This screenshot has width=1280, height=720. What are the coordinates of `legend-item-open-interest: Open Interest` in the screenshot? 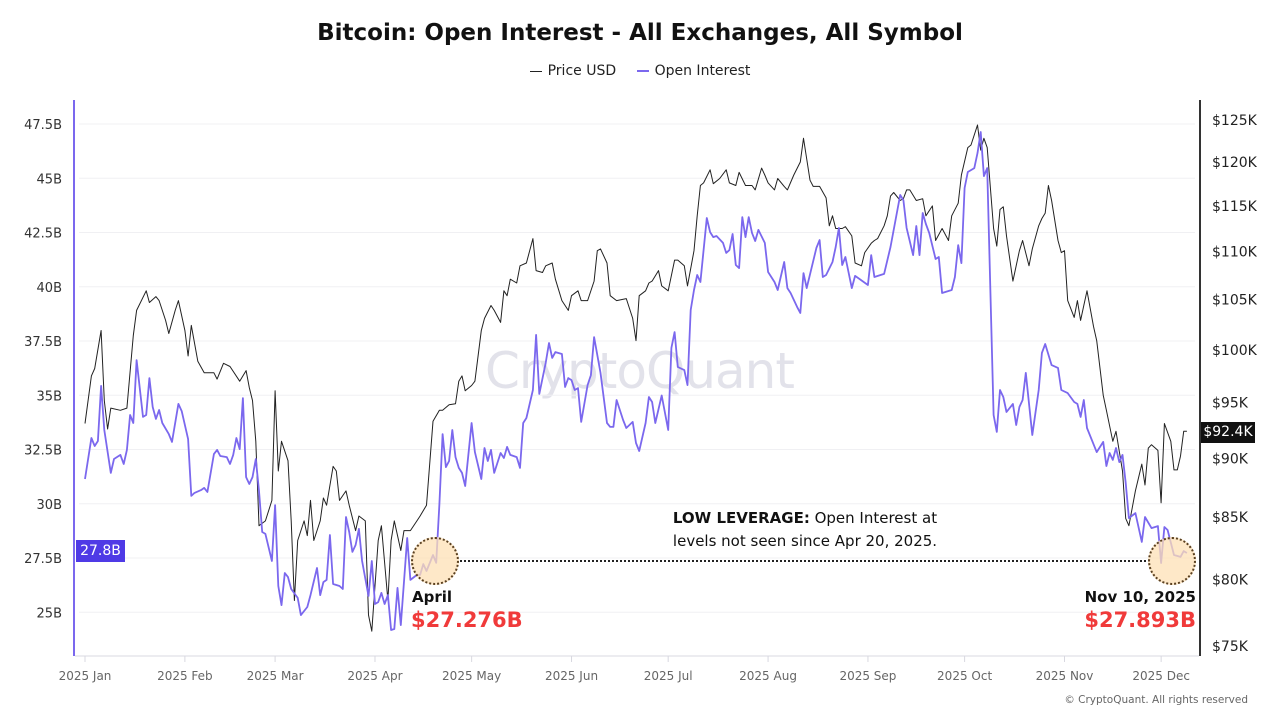 It's located at (693, 71).